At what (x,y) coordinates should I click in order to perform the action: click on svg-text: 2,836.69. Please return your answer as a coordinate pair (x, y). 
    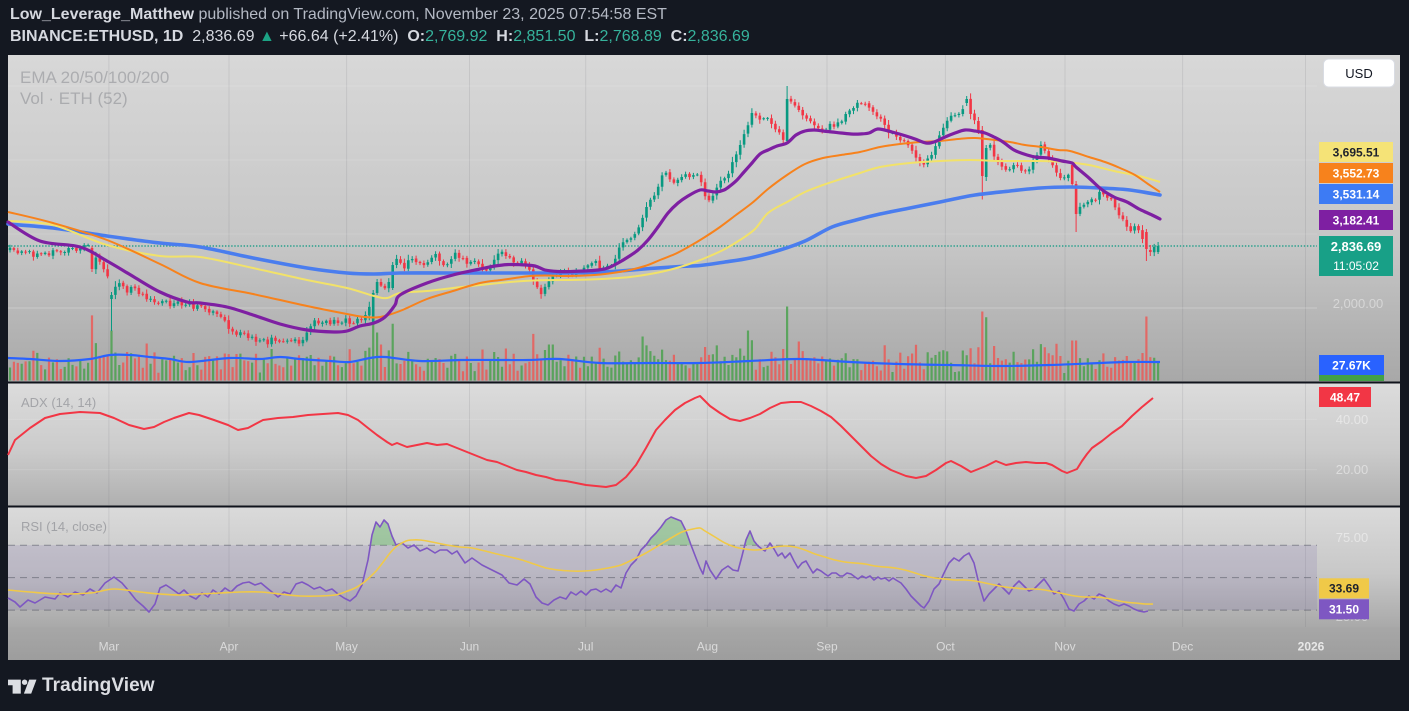
    Looking at the image, I should click on (1356, 246).